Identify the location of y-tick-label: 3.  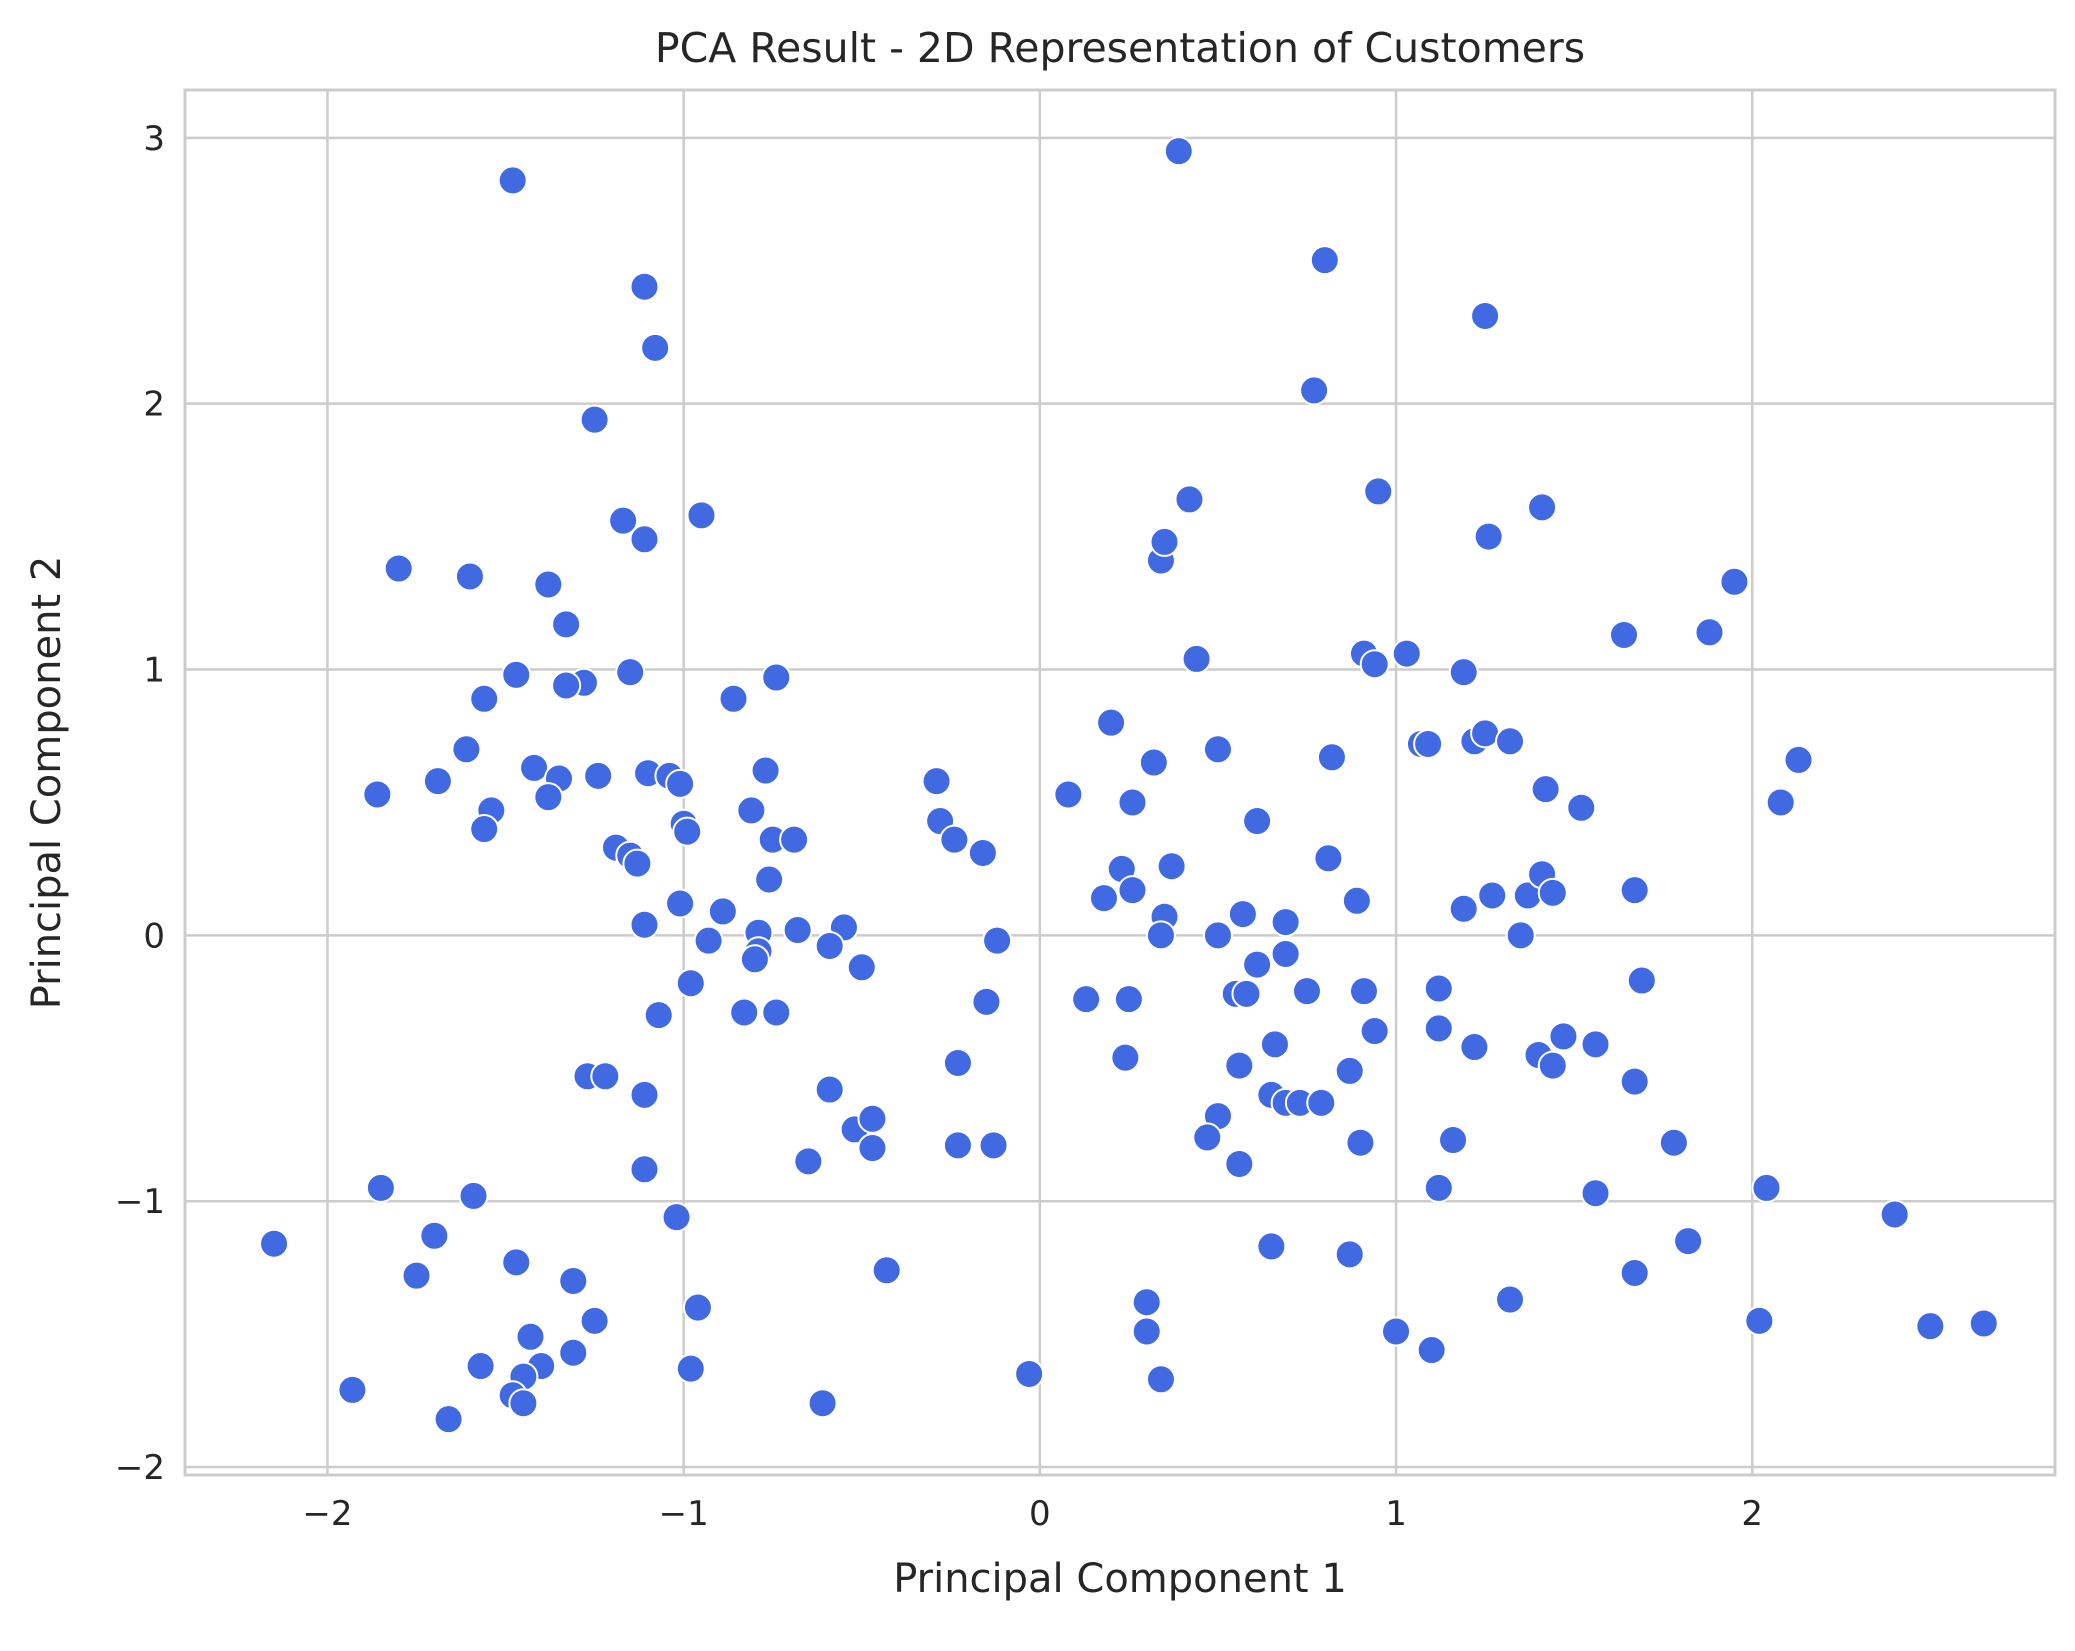
(154, 139).